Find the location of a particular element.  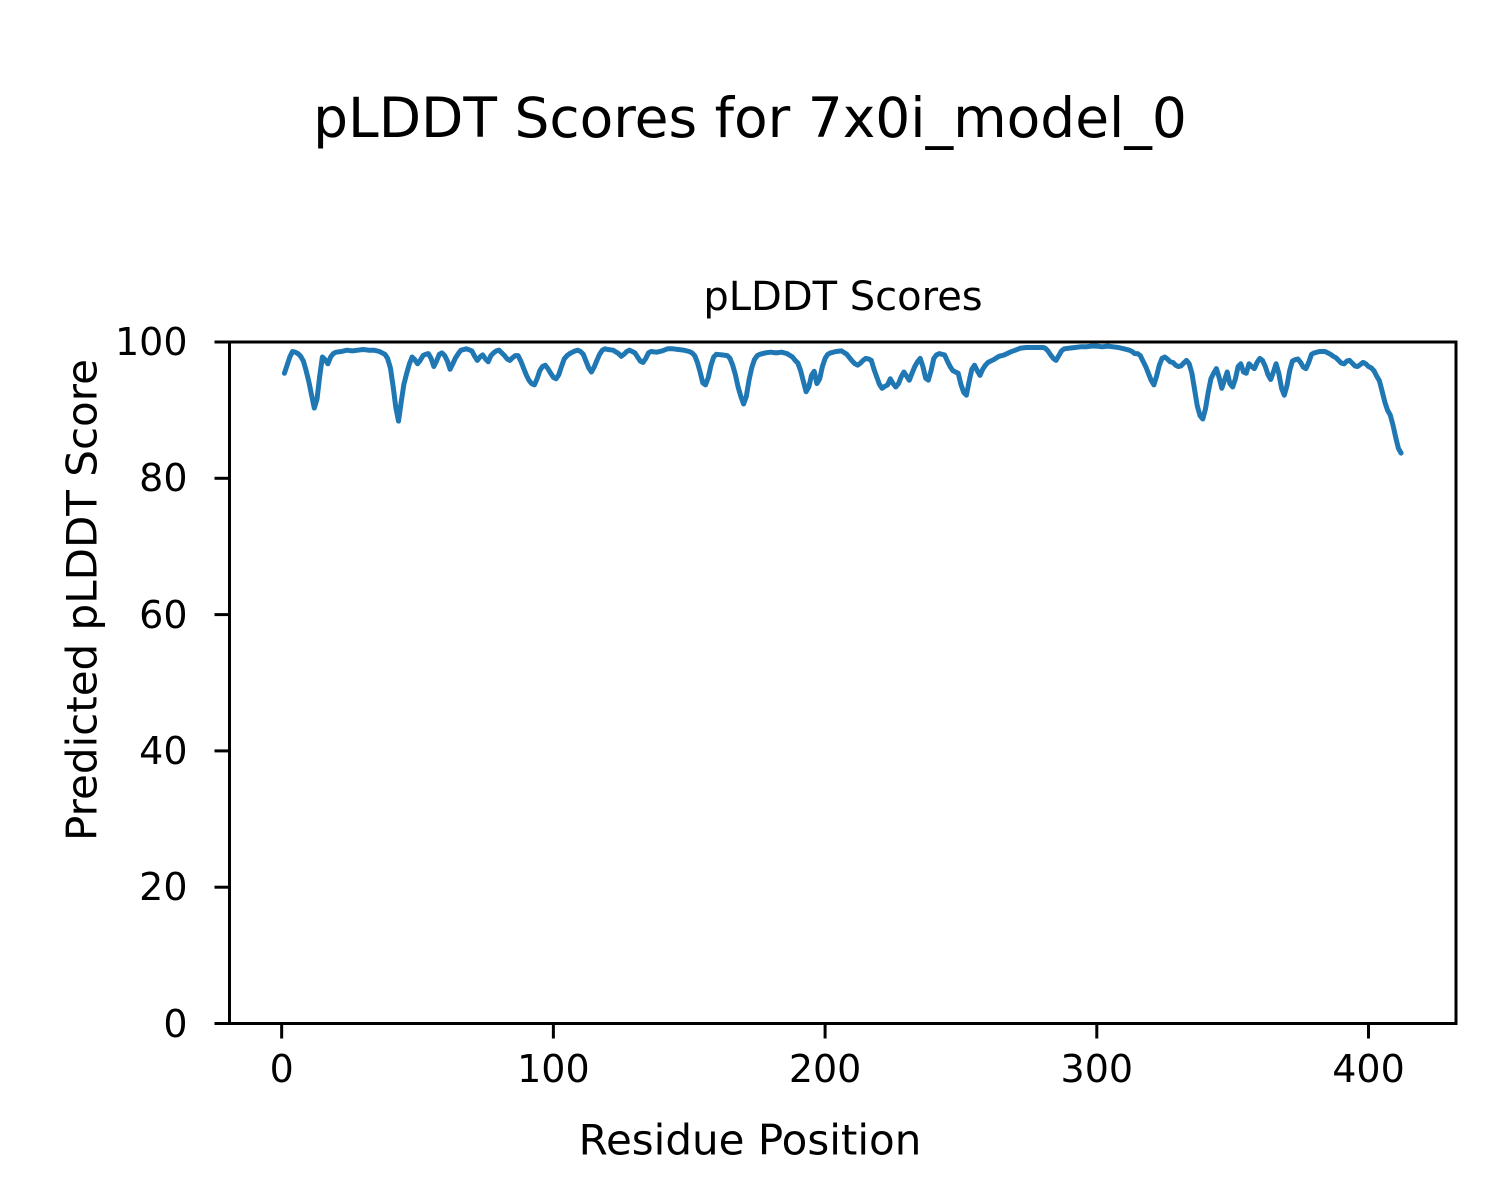

y-tick-label: 80 is located at coordinates (163, 478).